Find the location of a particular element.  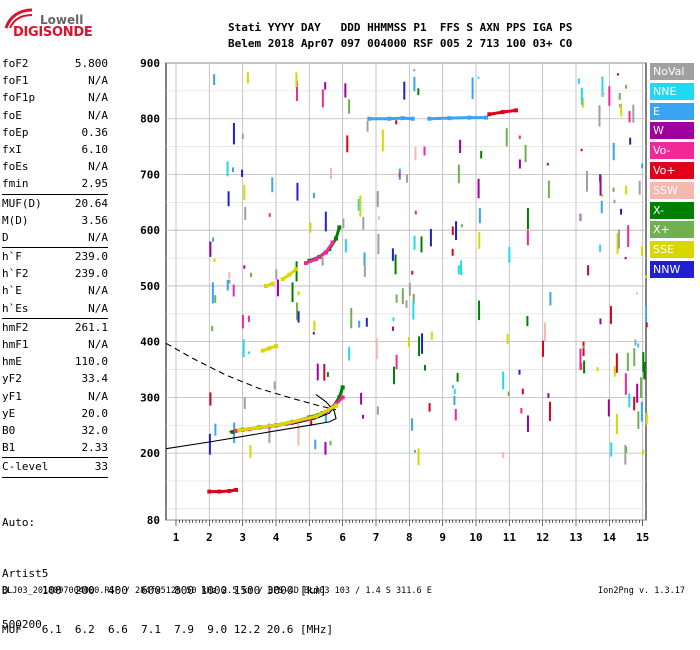

param-name: D is located at coordinates (5, 237).